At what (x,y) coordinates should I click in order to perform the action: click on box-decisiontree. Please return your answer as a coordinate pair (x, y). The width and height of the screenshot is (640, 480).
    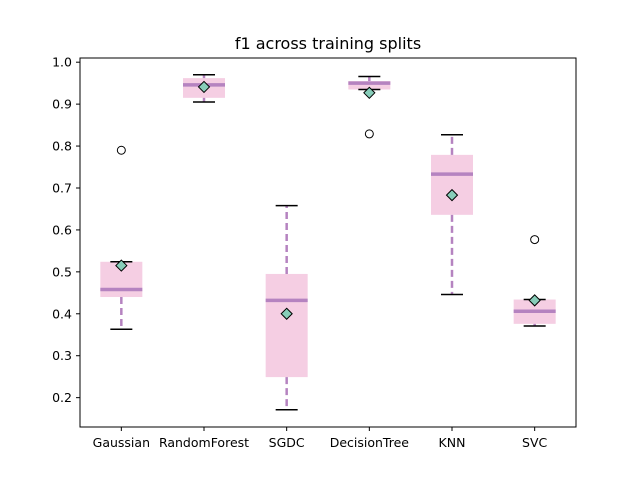
    Looking at the image, I should click on (369, 85).